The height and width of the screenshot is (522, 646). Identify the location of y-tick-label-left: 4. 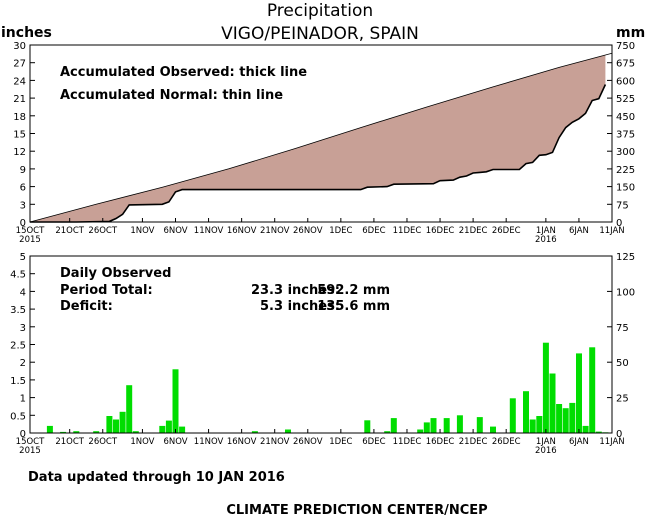
(23, 292).